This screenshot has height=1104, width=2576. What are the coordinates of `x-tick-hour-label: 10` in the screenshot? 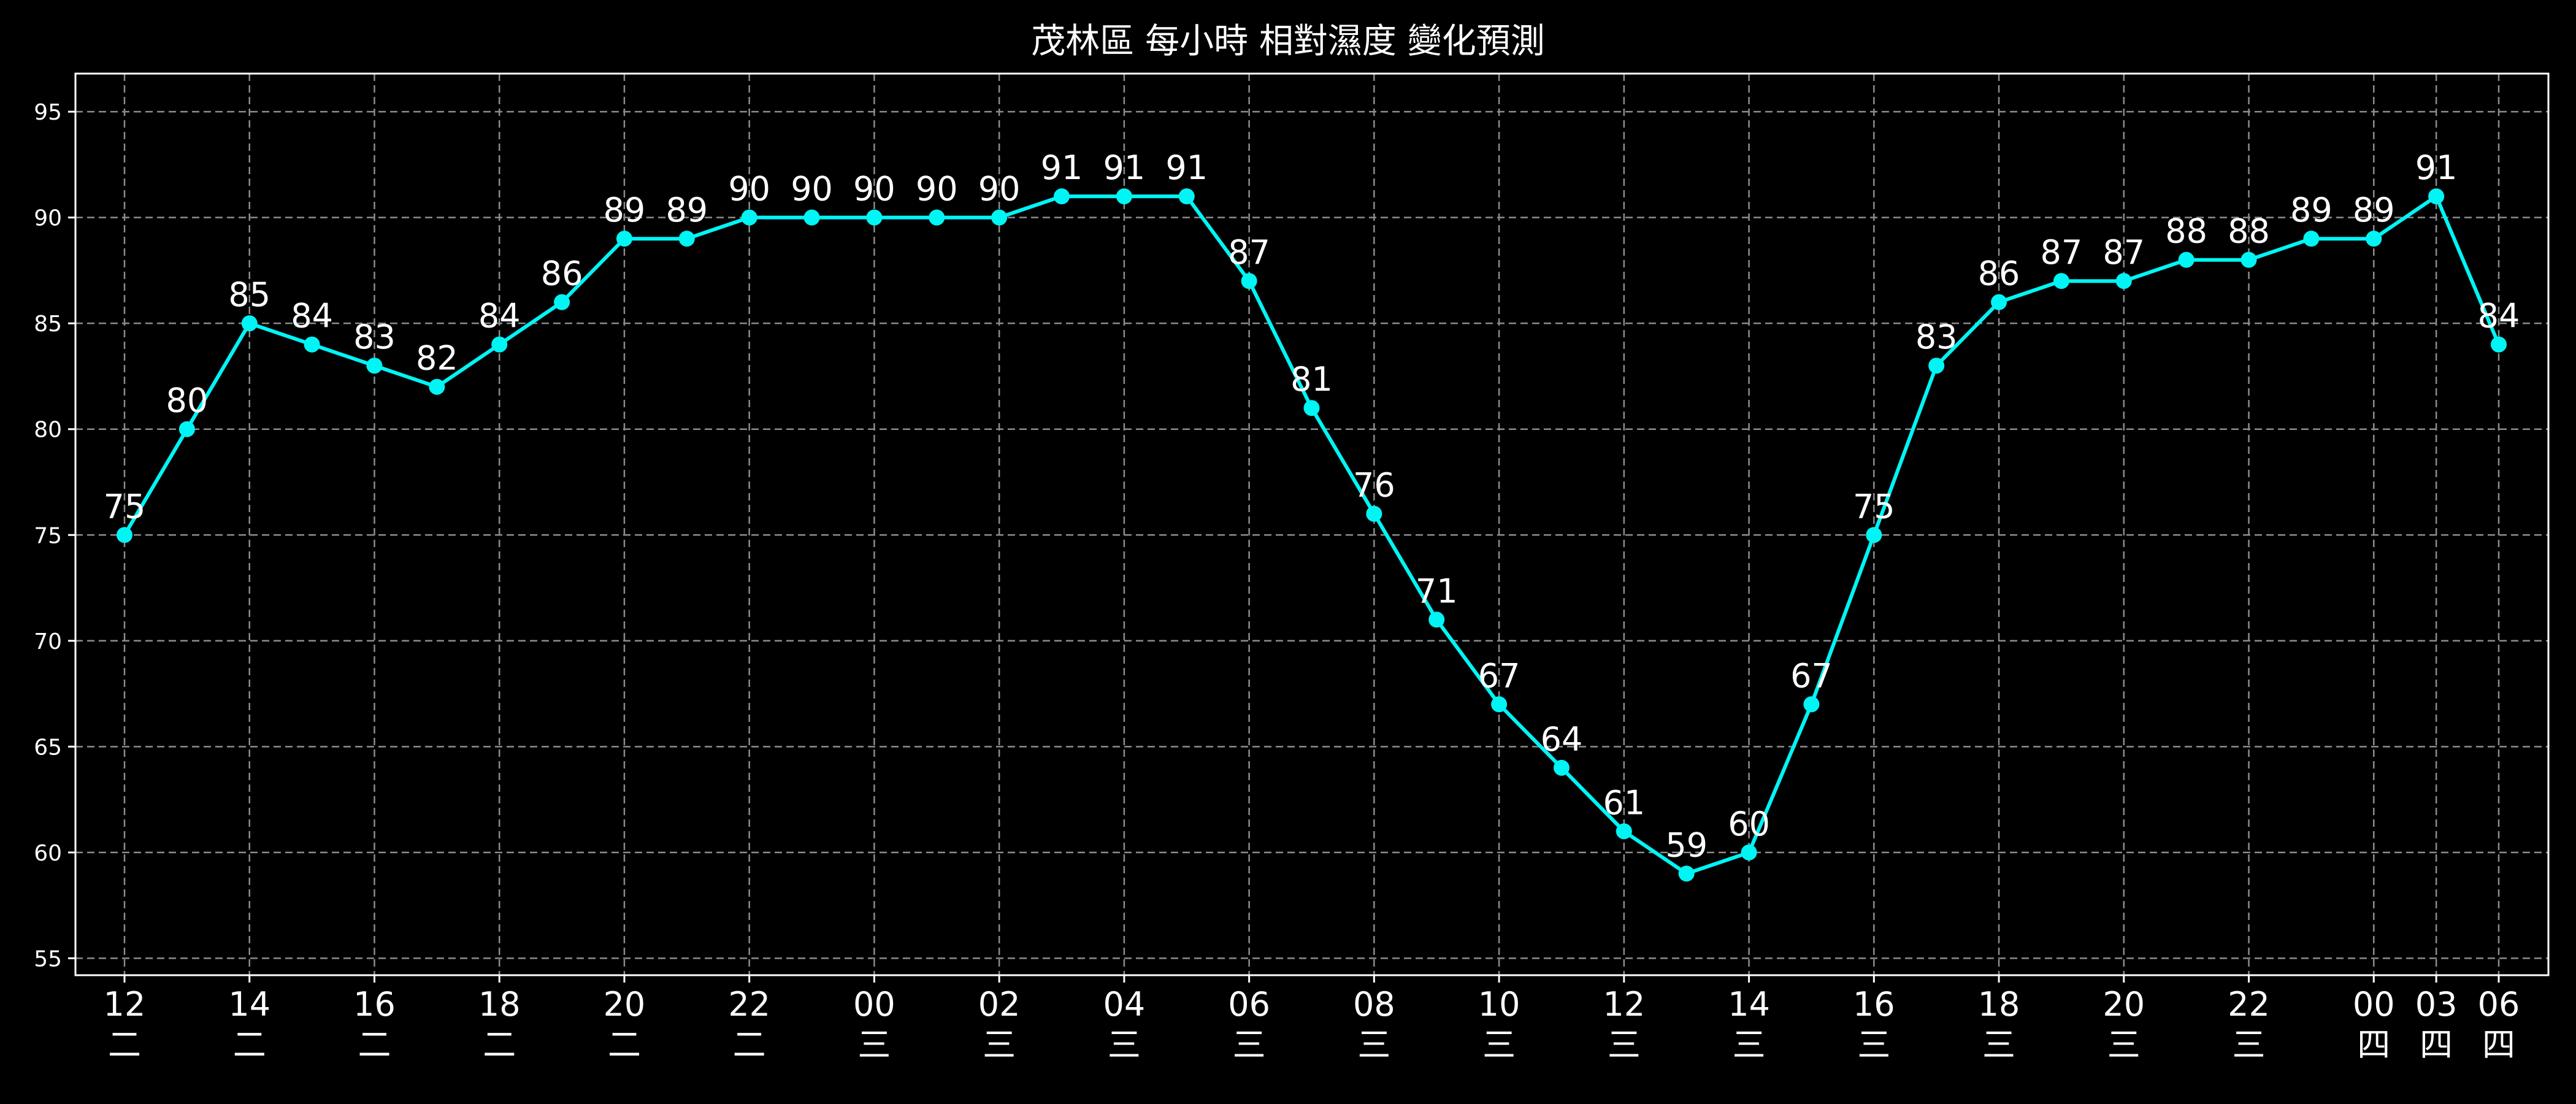 It's located at (1499, 1004).